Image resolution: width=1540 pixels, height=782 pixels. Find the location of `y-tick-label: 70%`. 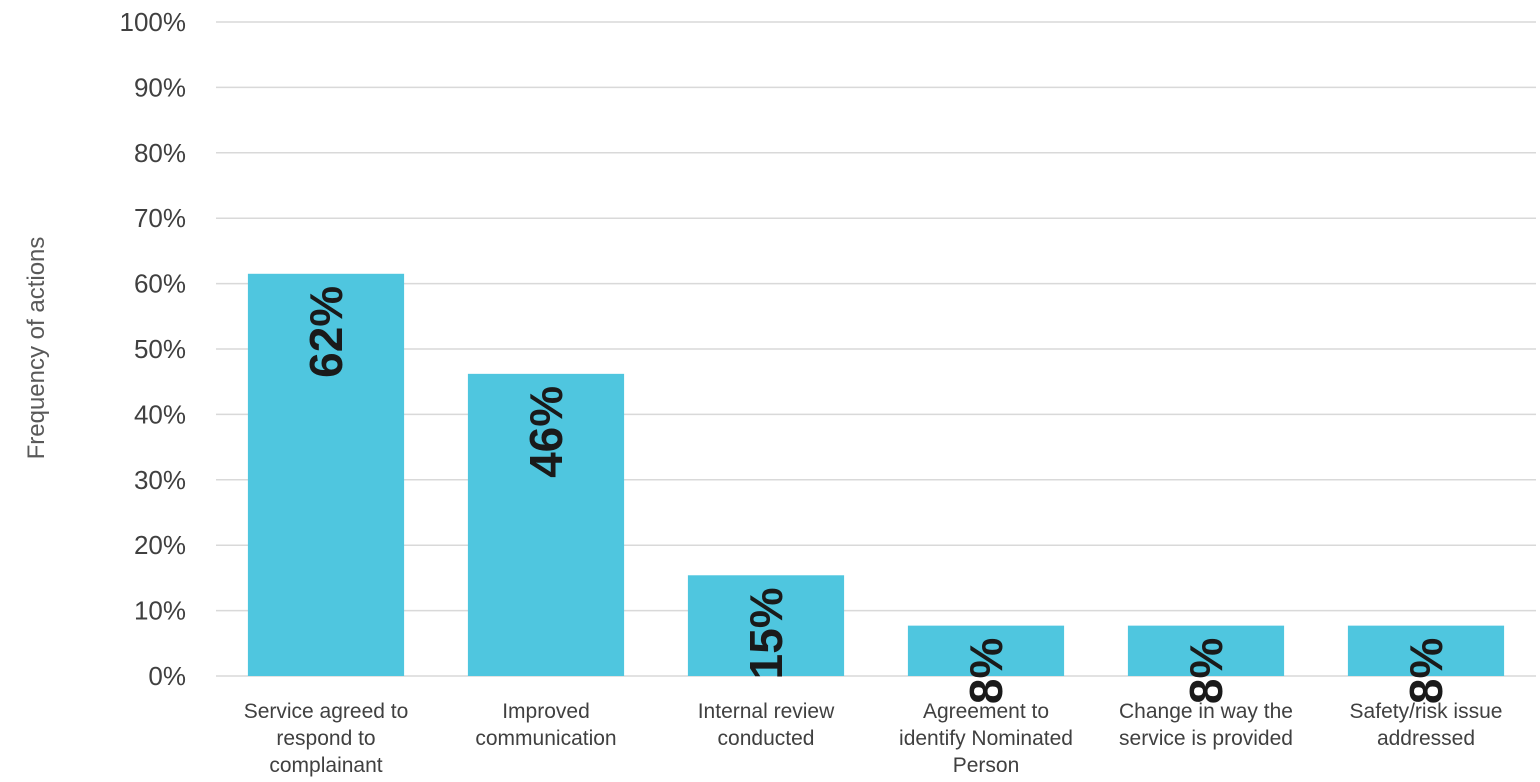

y-tick-label: 70% is located at coordinates (160, 218).